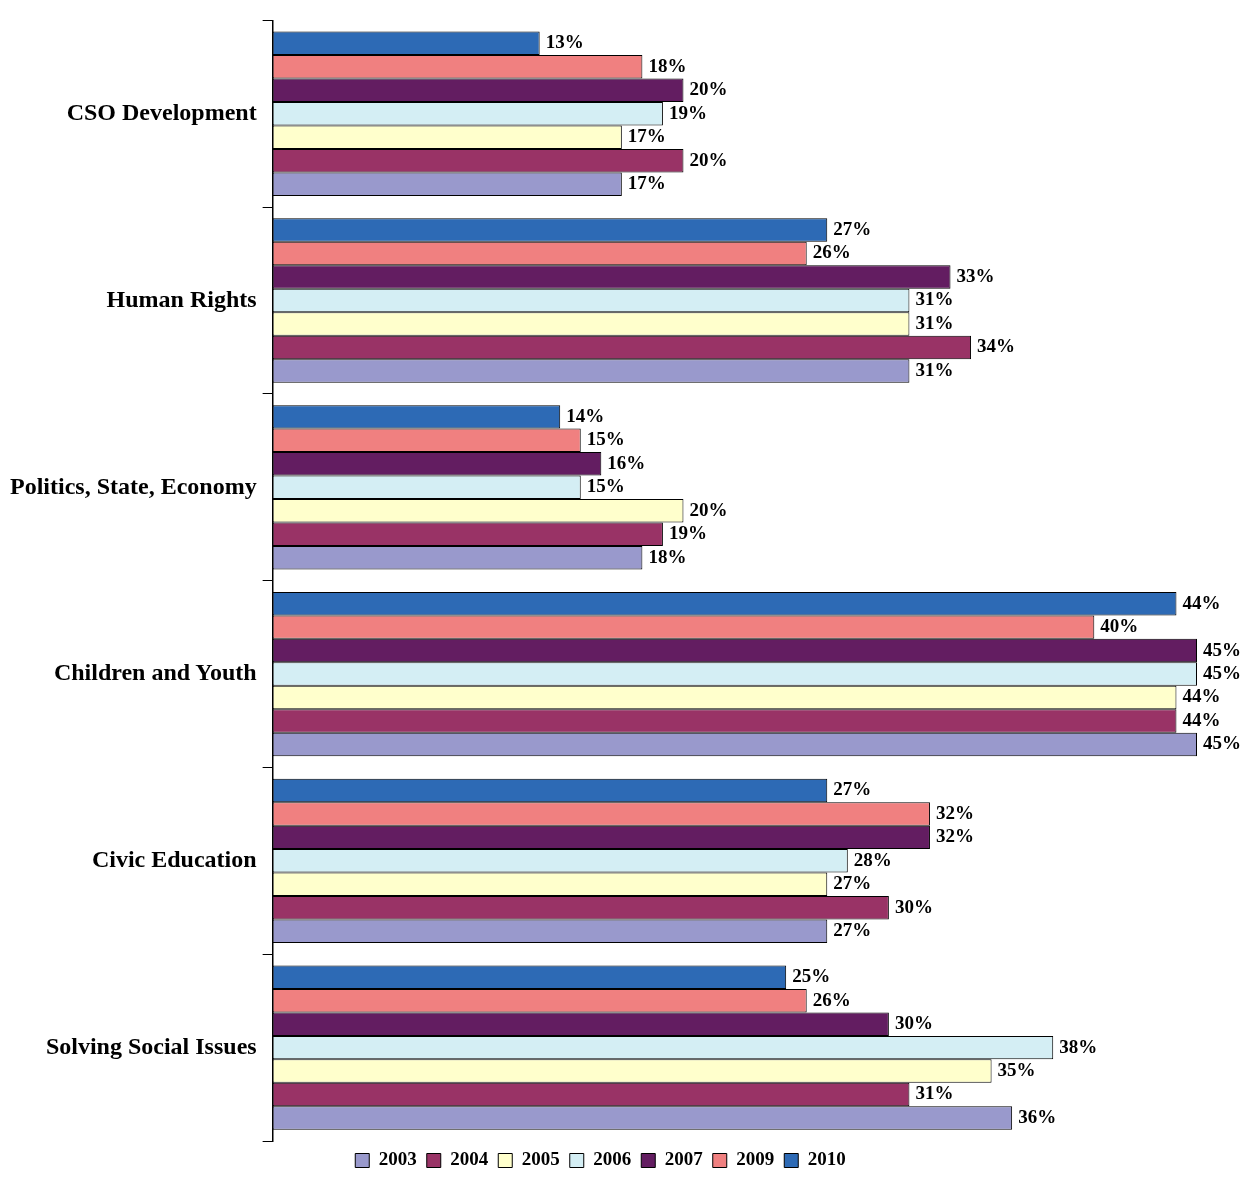  What do you see at coordinates (585, 415) in the screenshot?
I see `data-label: 14%` at bounding box center [585, 415].